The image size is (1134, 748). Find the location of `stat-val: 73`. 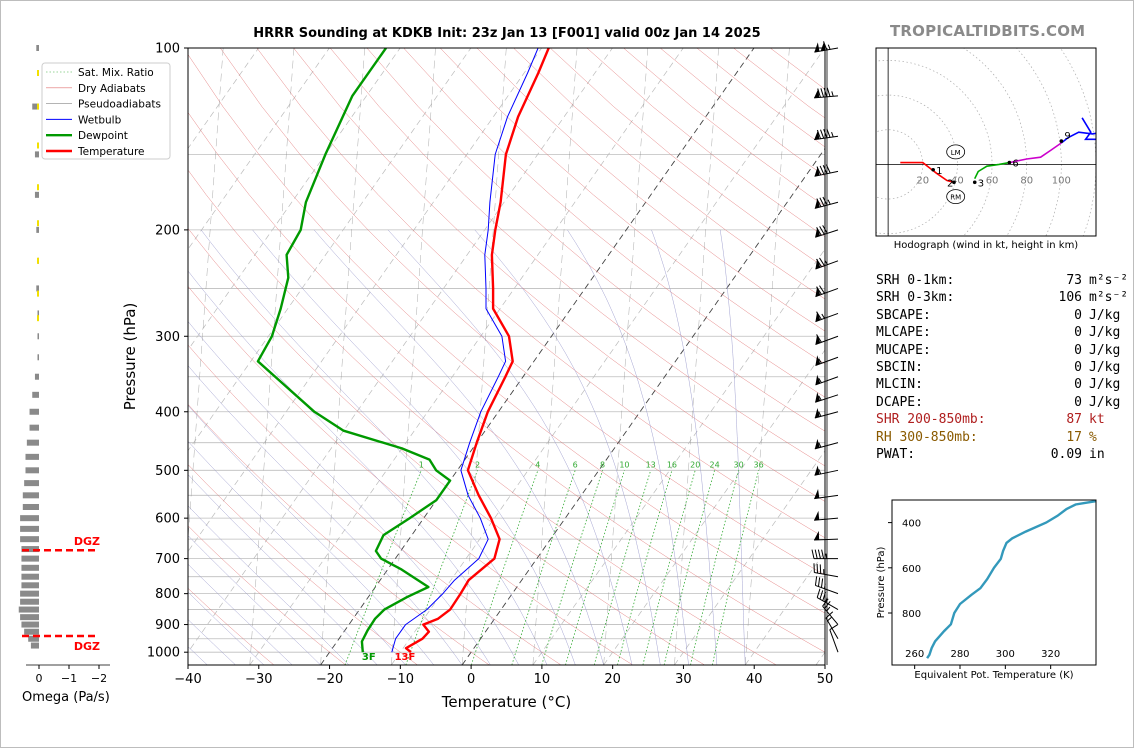

stat-val: 73 is located at coordinates (1074, 280).